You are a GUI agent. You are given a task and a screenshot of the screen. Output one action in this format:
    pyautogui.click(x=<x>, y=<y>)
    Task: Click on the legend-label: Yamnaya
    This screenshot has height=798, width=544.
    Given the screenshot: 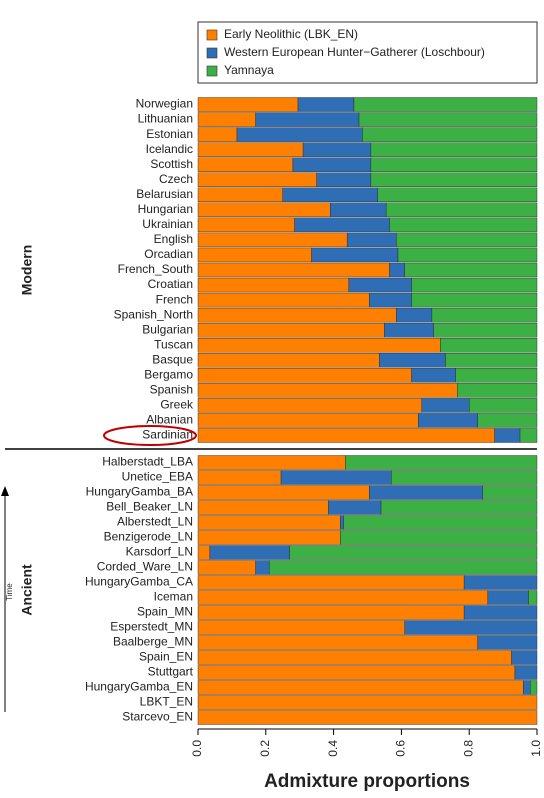 What is the action you would take?
    pyautogui.click(x=249, y=70)
    